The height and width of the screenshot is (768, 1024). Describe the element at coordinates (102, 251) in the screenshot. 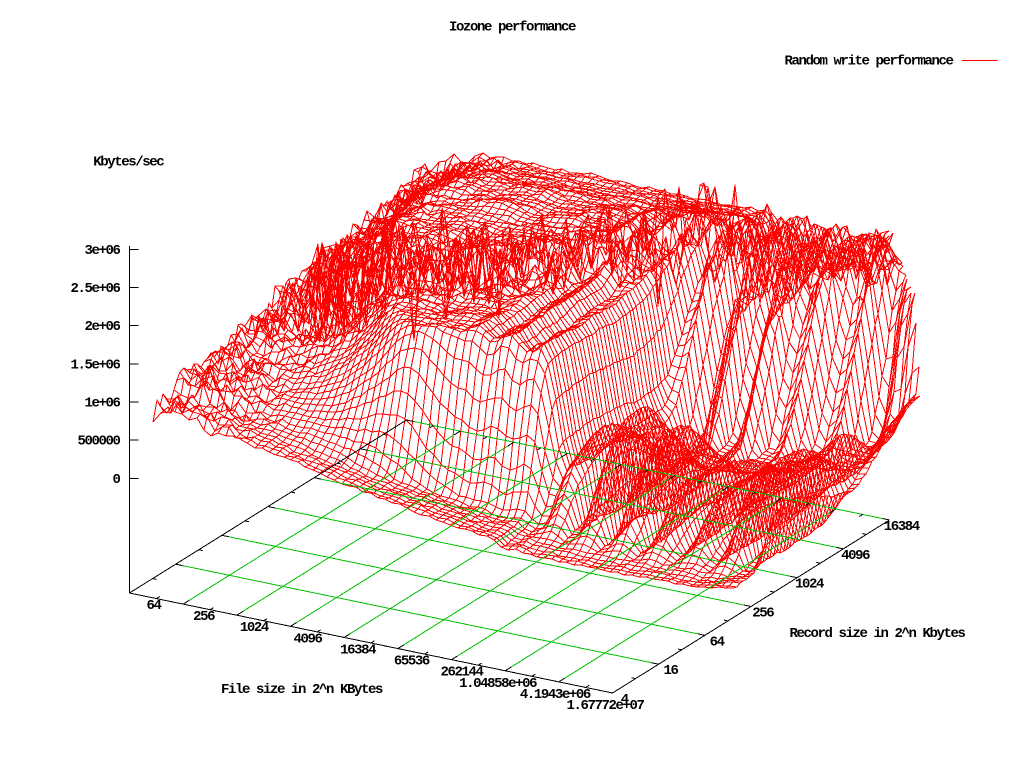

I see `svg-text: 3e+06` at that location.